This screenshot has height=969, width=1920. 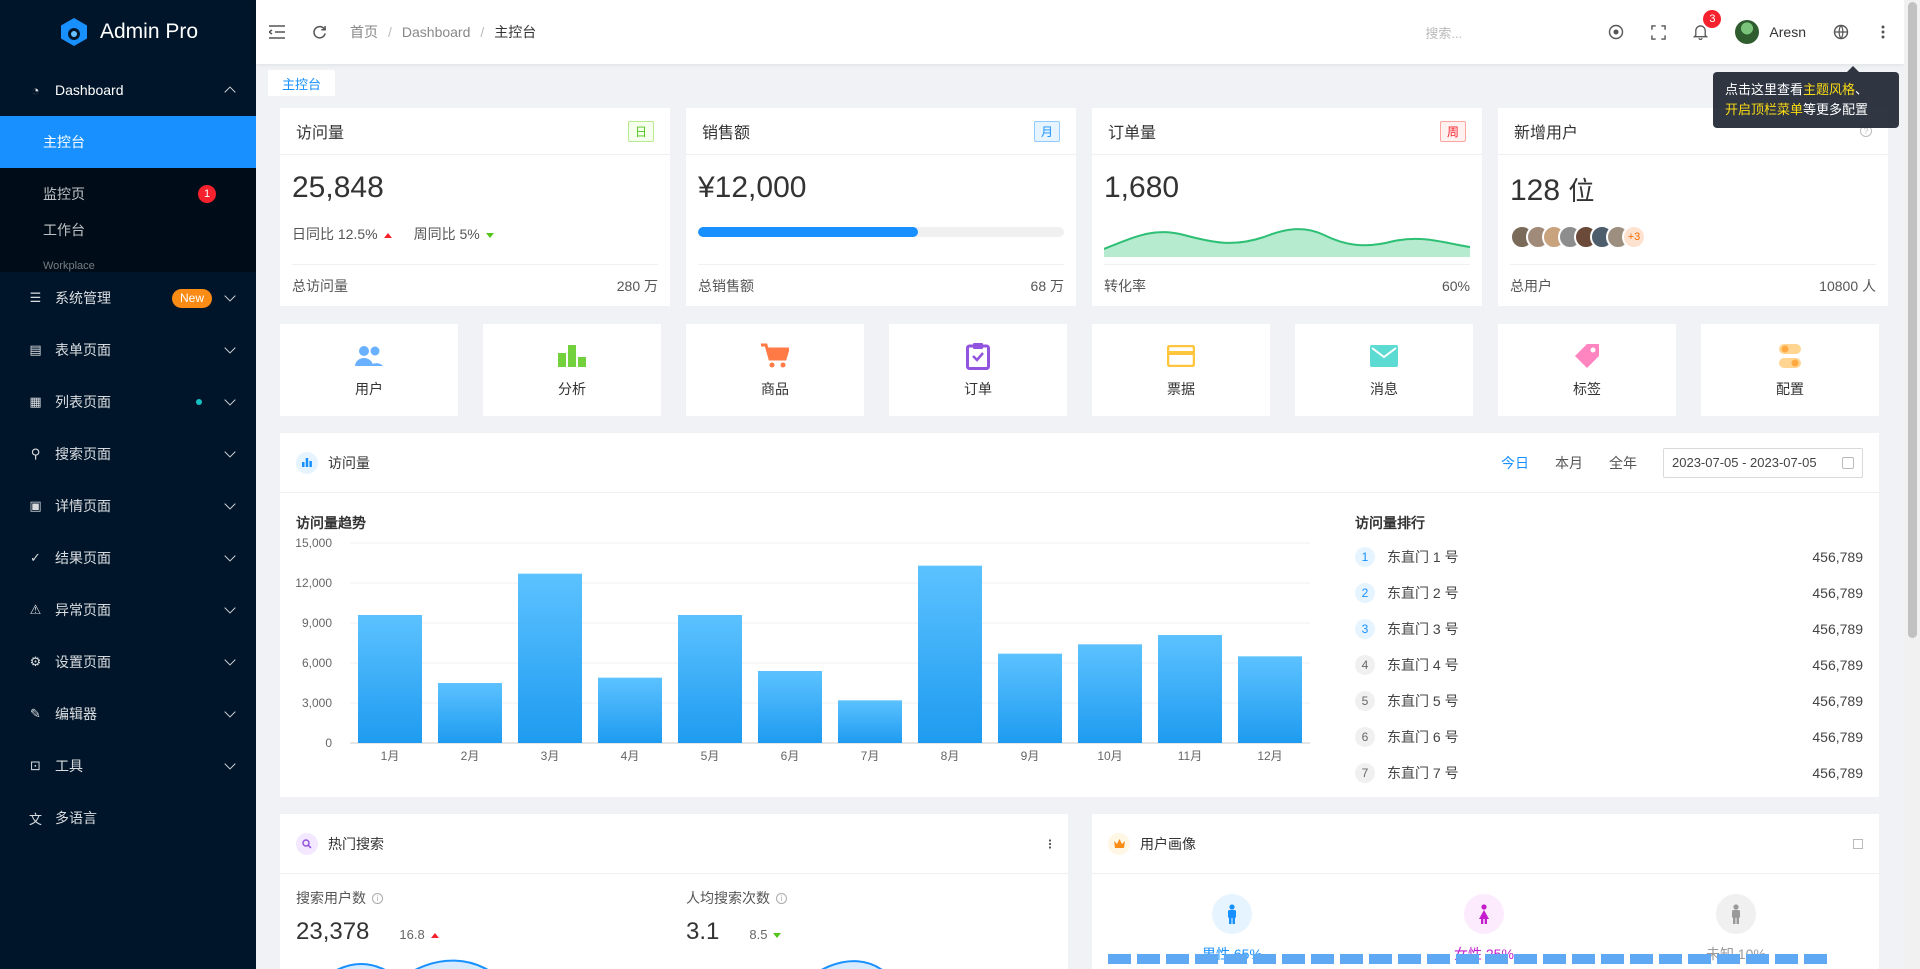 I want to click on rank-name: 东直门 6 号, so click(x=1423, y=737).